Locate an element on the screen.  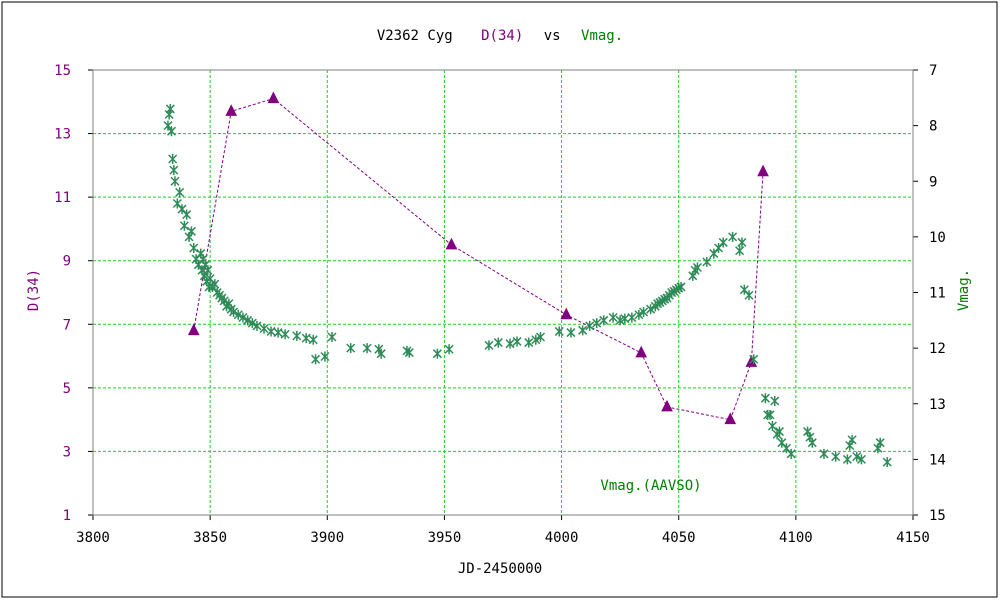
right-tick-label: 11 is located at coordinates (937, 294).